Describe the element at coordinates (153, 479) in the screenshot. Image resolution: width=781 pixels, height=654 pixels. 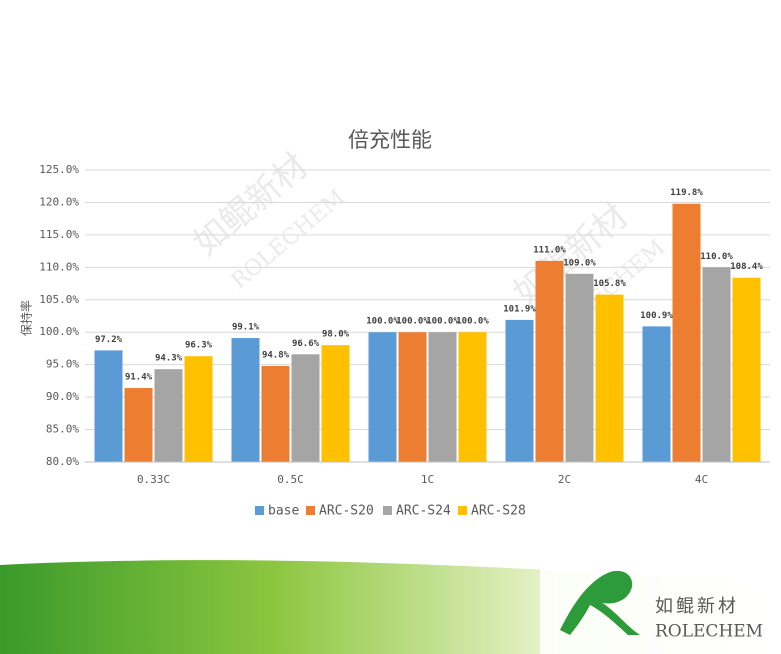
I see `x-tick-label: 0.33C` at that location.